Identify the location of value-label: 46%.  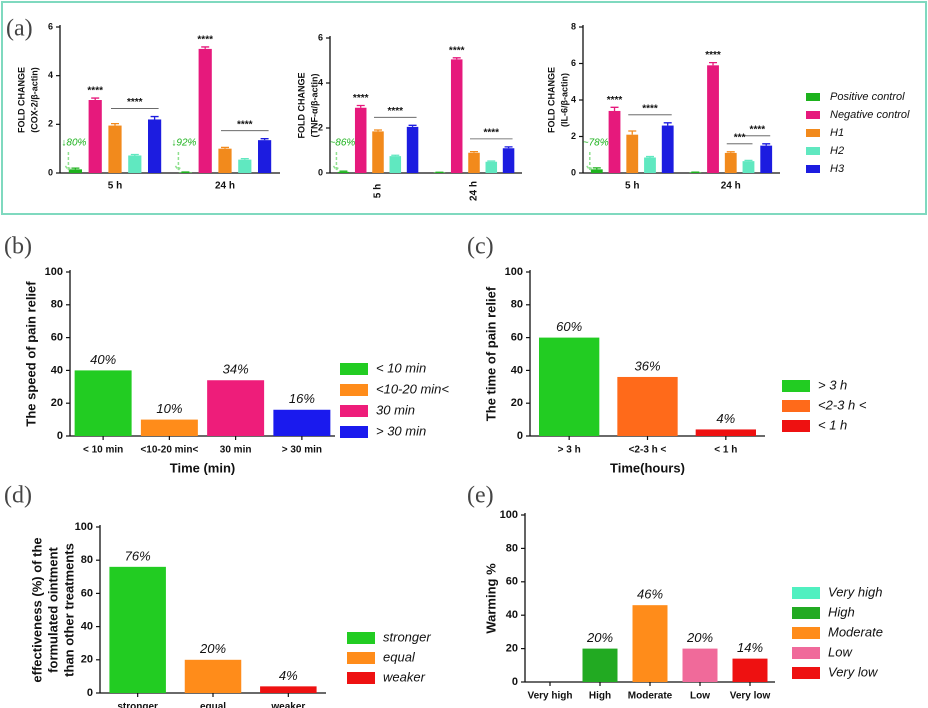
(650, 594).